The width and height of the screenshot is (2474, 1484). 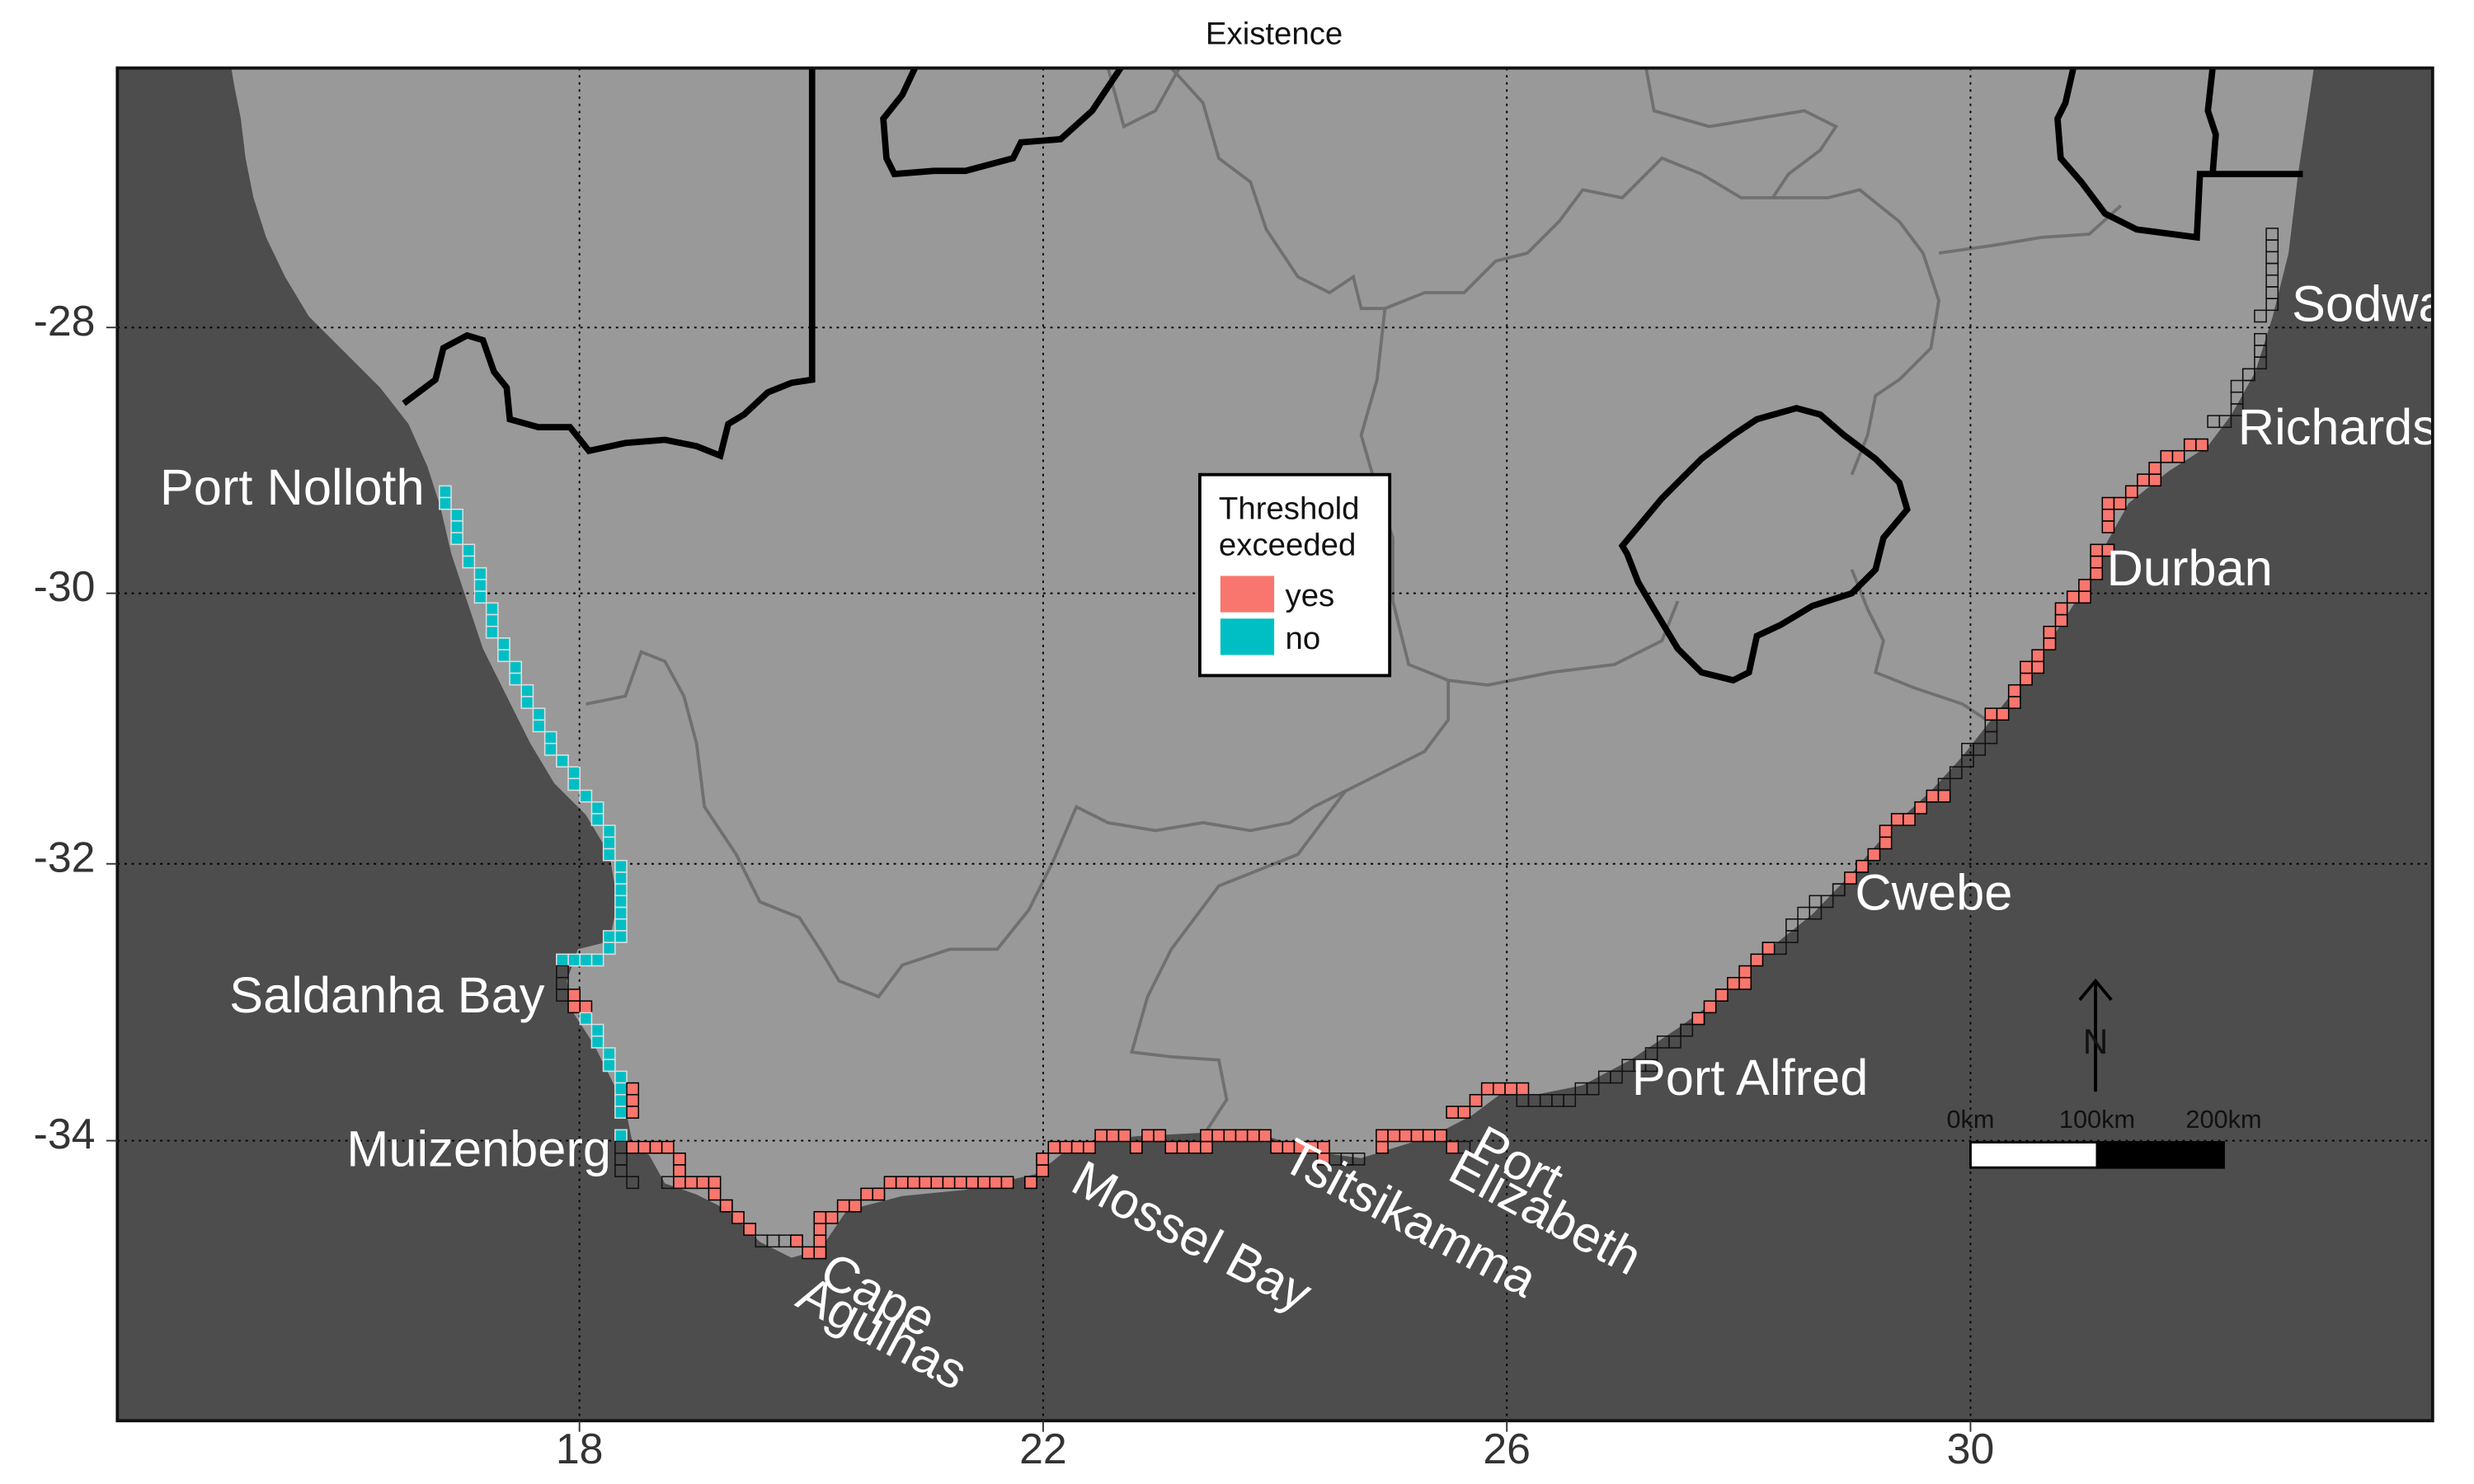 I want to click on label-port-alfred: Port Alfred, so click(x=1750, y=1078).